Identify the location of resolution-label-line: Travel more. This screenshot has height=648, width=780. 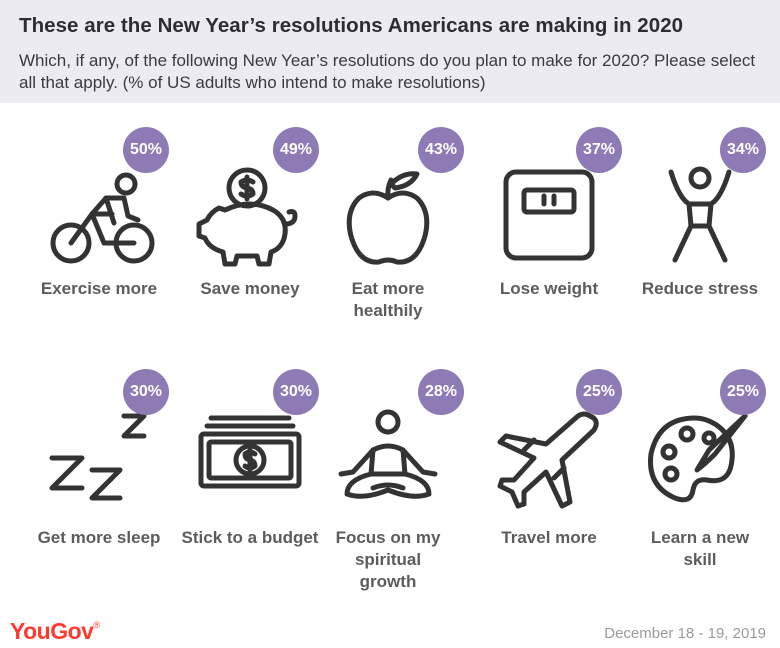
(549, 537).